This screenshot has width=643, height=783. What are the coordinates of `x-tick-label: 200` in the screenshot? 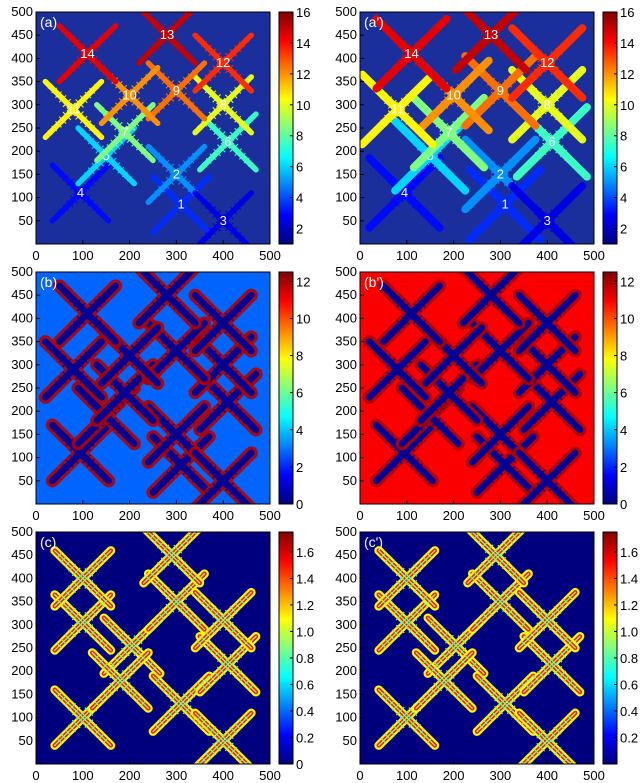 It's located at (454, 255).